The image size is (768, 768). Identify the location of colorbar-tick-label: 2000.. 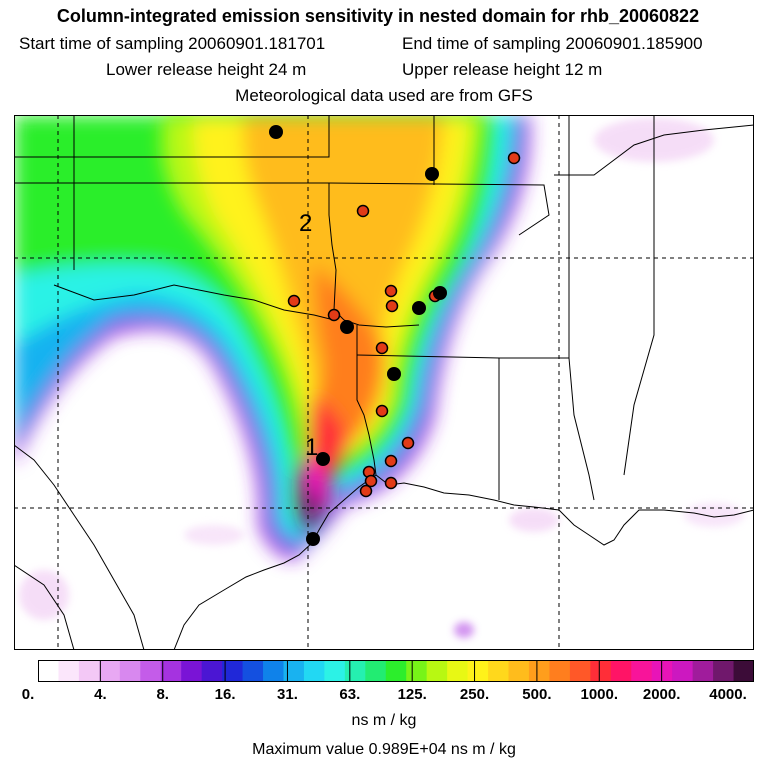
(661, 694).